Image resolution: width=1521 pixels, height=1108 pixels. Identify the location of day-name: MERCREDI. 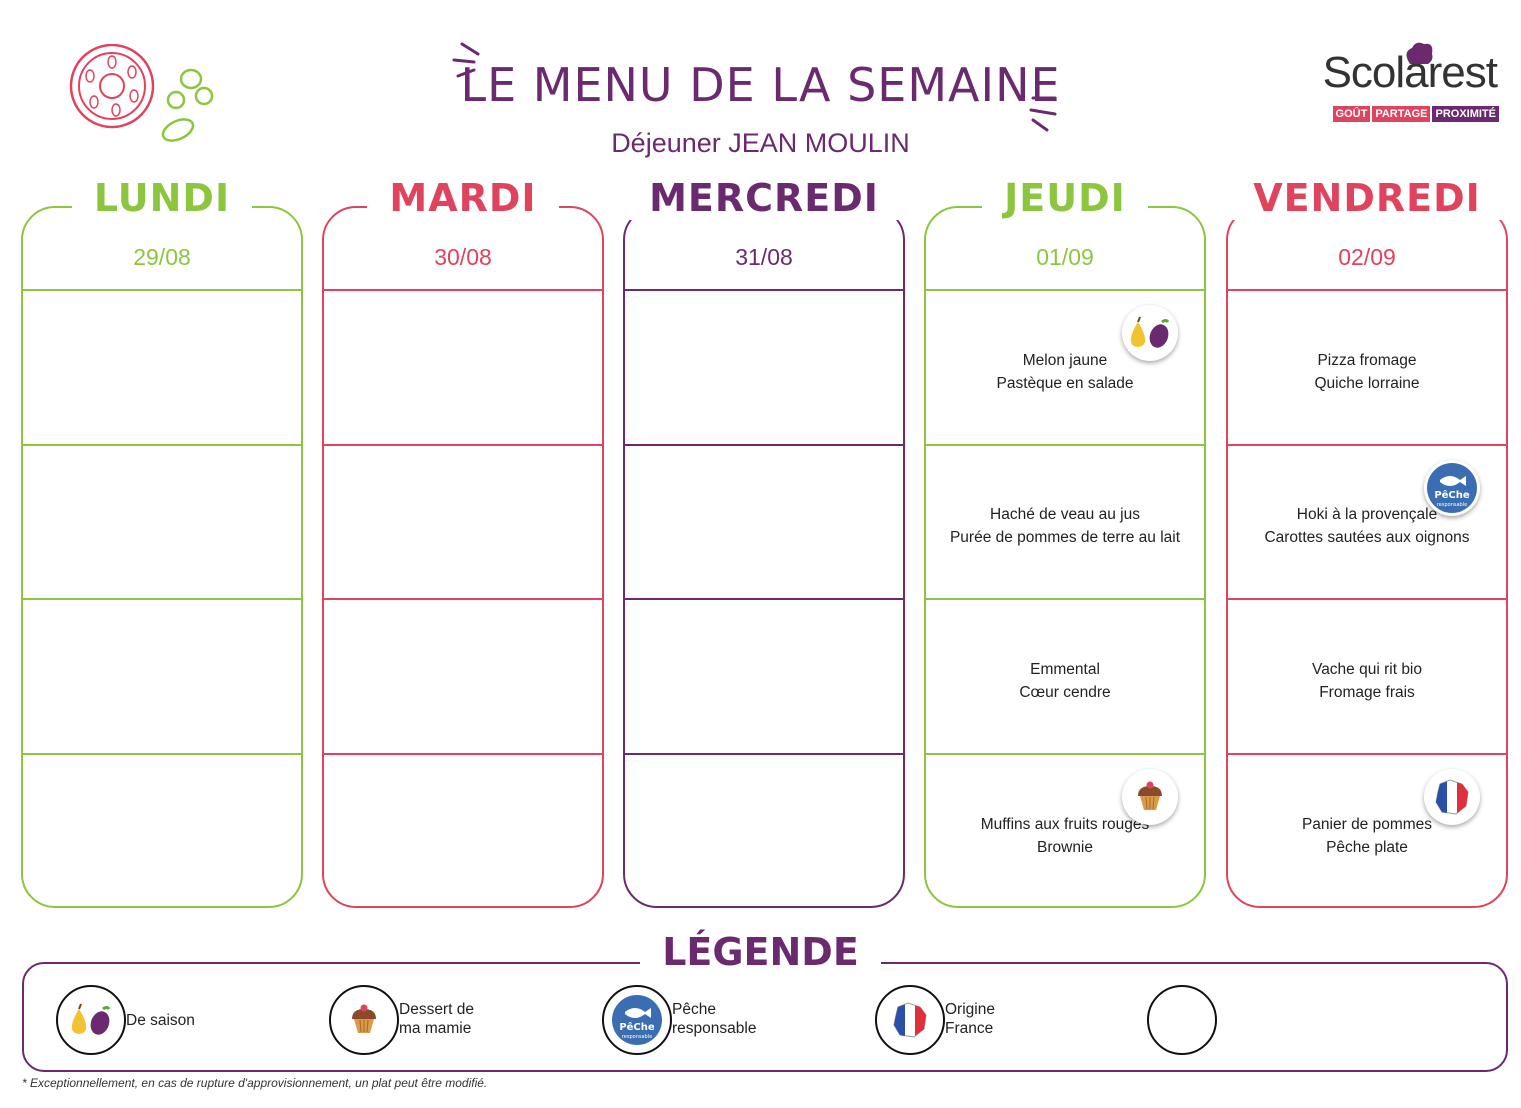
(764, 198).